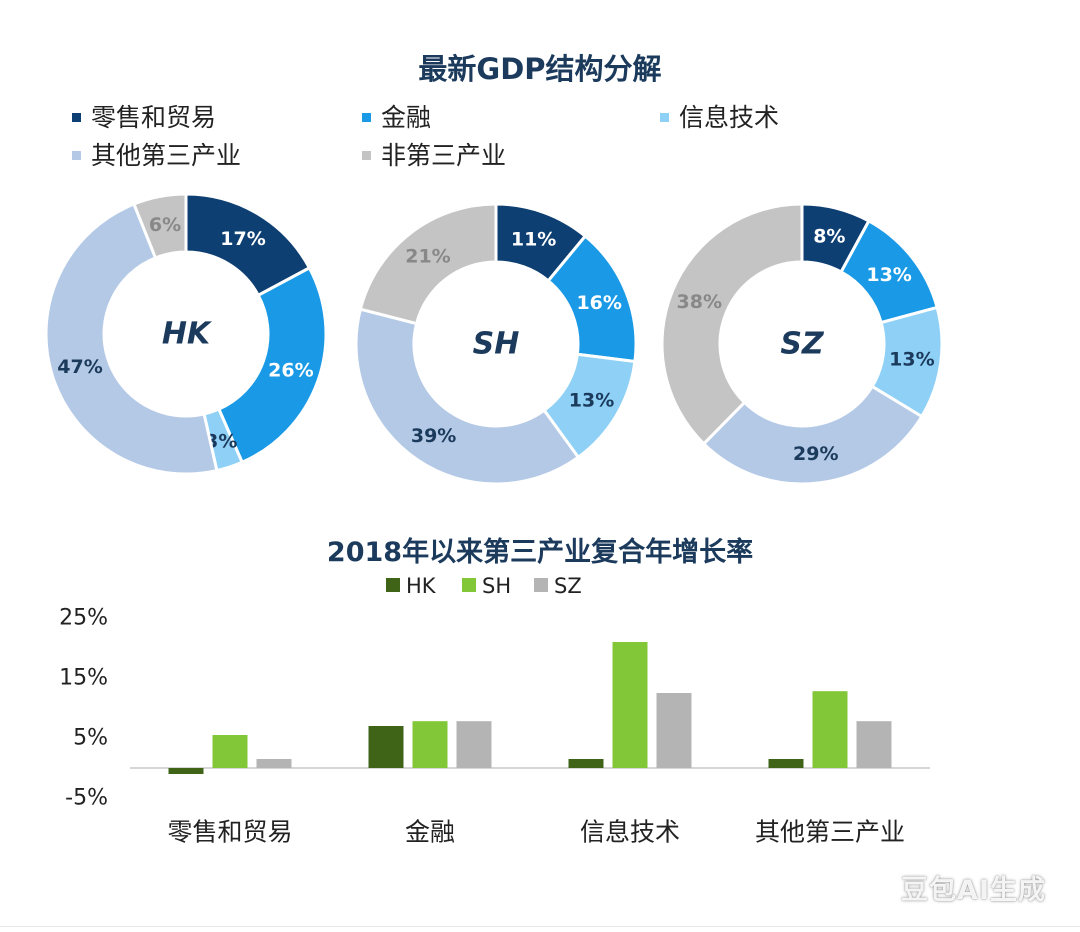  Describe the element at coordinates (630, 832) in the screenshot. I see `bar-category-label: 信息技术` at that location.